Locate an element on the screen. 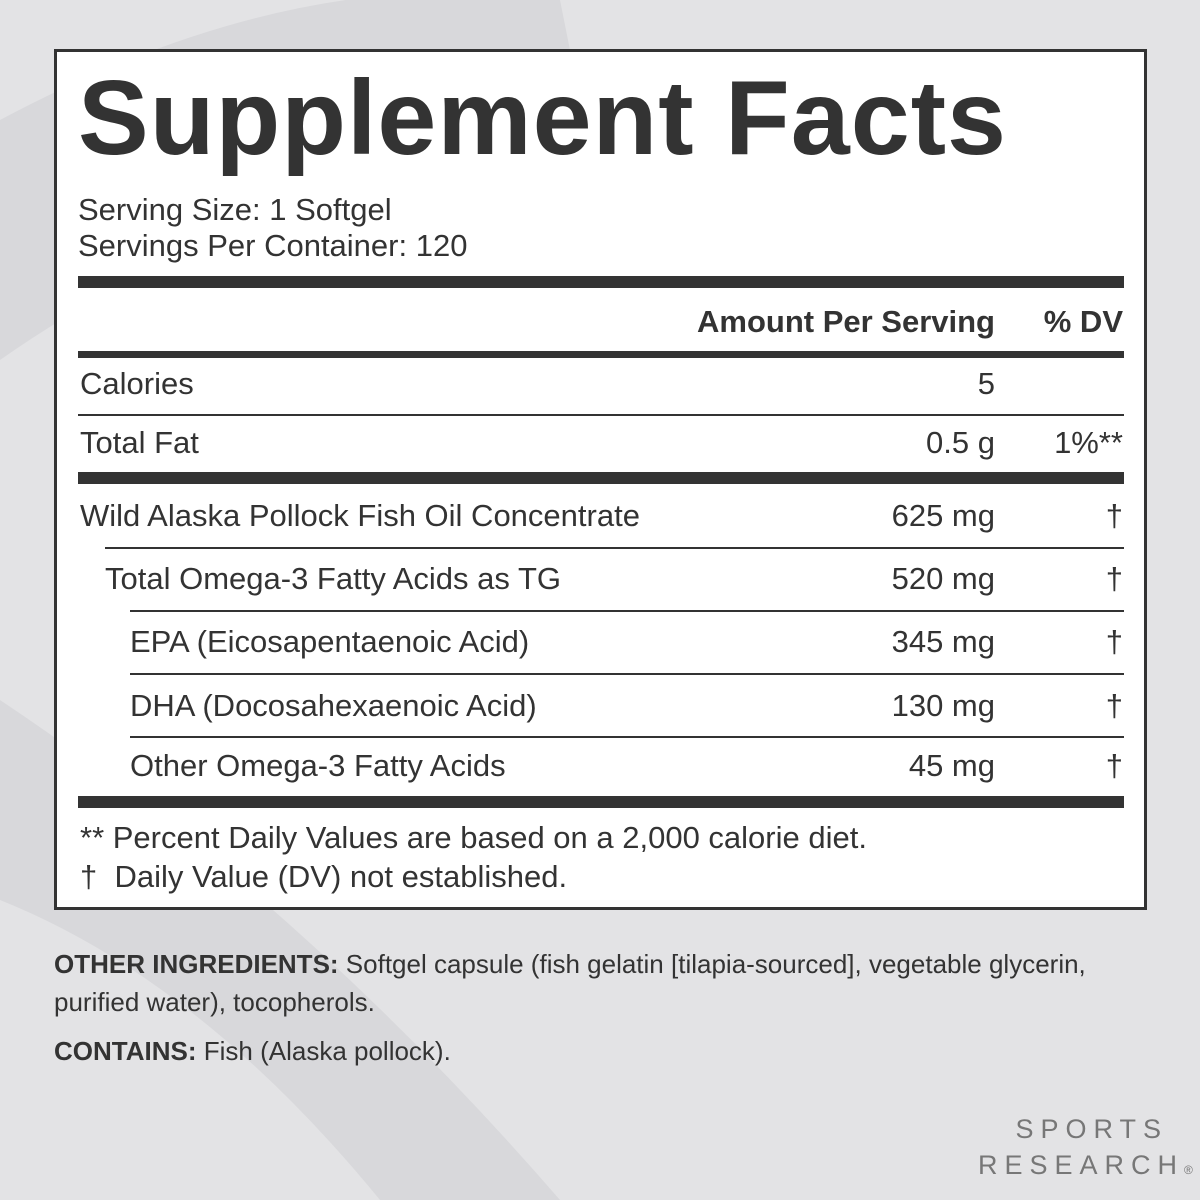 The height and width of the screenshot is (1200, 1200). servings-per-container: Servings Per Container: 120 is located at coordinates (273, 245).